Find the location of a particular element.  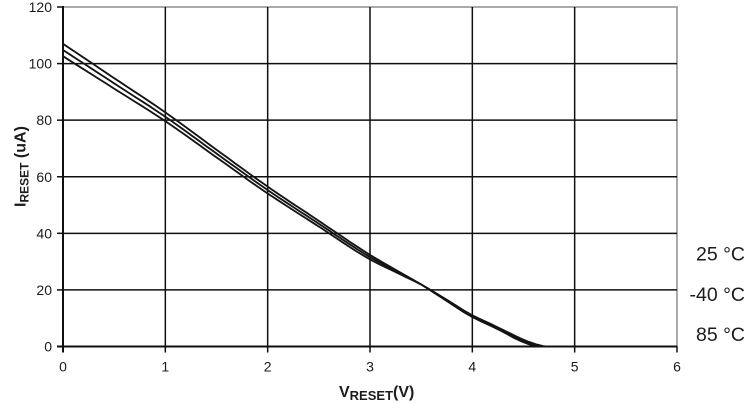

svg-text: 60 is located at coordinates (44, 177).